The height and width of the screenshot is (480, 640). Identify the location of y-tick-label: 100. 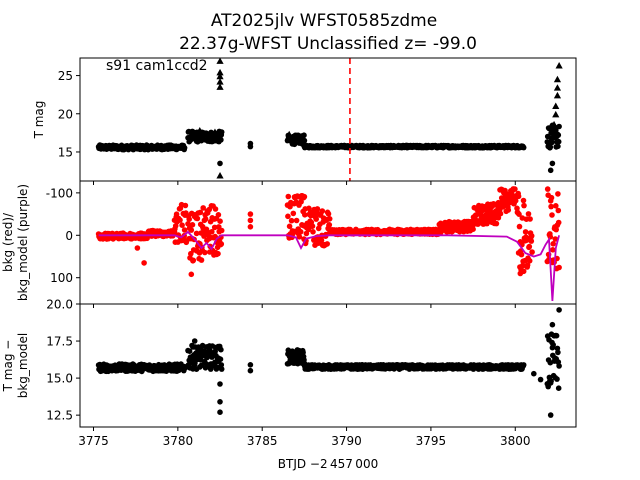
(61, 278).